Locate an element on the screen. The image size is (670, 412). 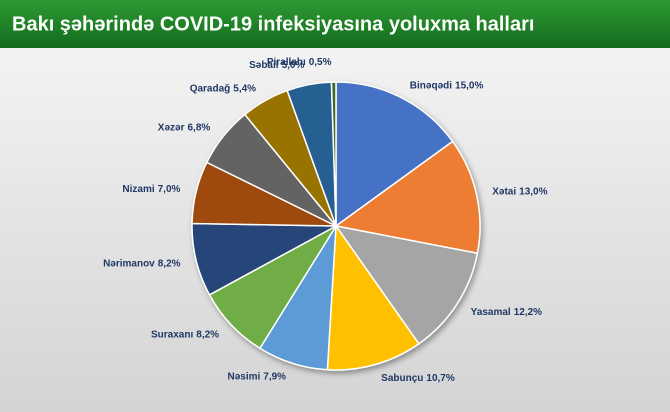
header is located at coordinates (335, 24).